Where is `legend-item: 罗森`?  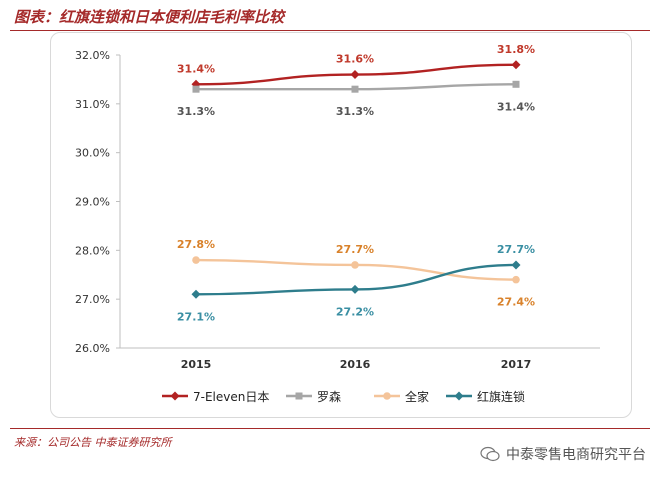 legend-item: 罗森 is located at coordinates (313, 396).